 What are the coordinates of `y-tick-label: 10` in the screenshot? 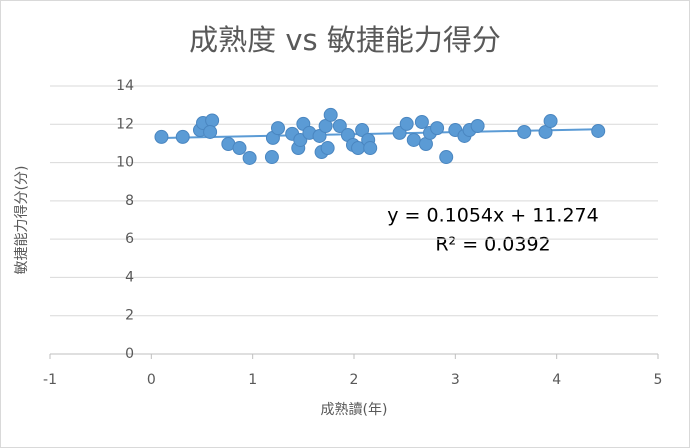 It's located at (125, 163).